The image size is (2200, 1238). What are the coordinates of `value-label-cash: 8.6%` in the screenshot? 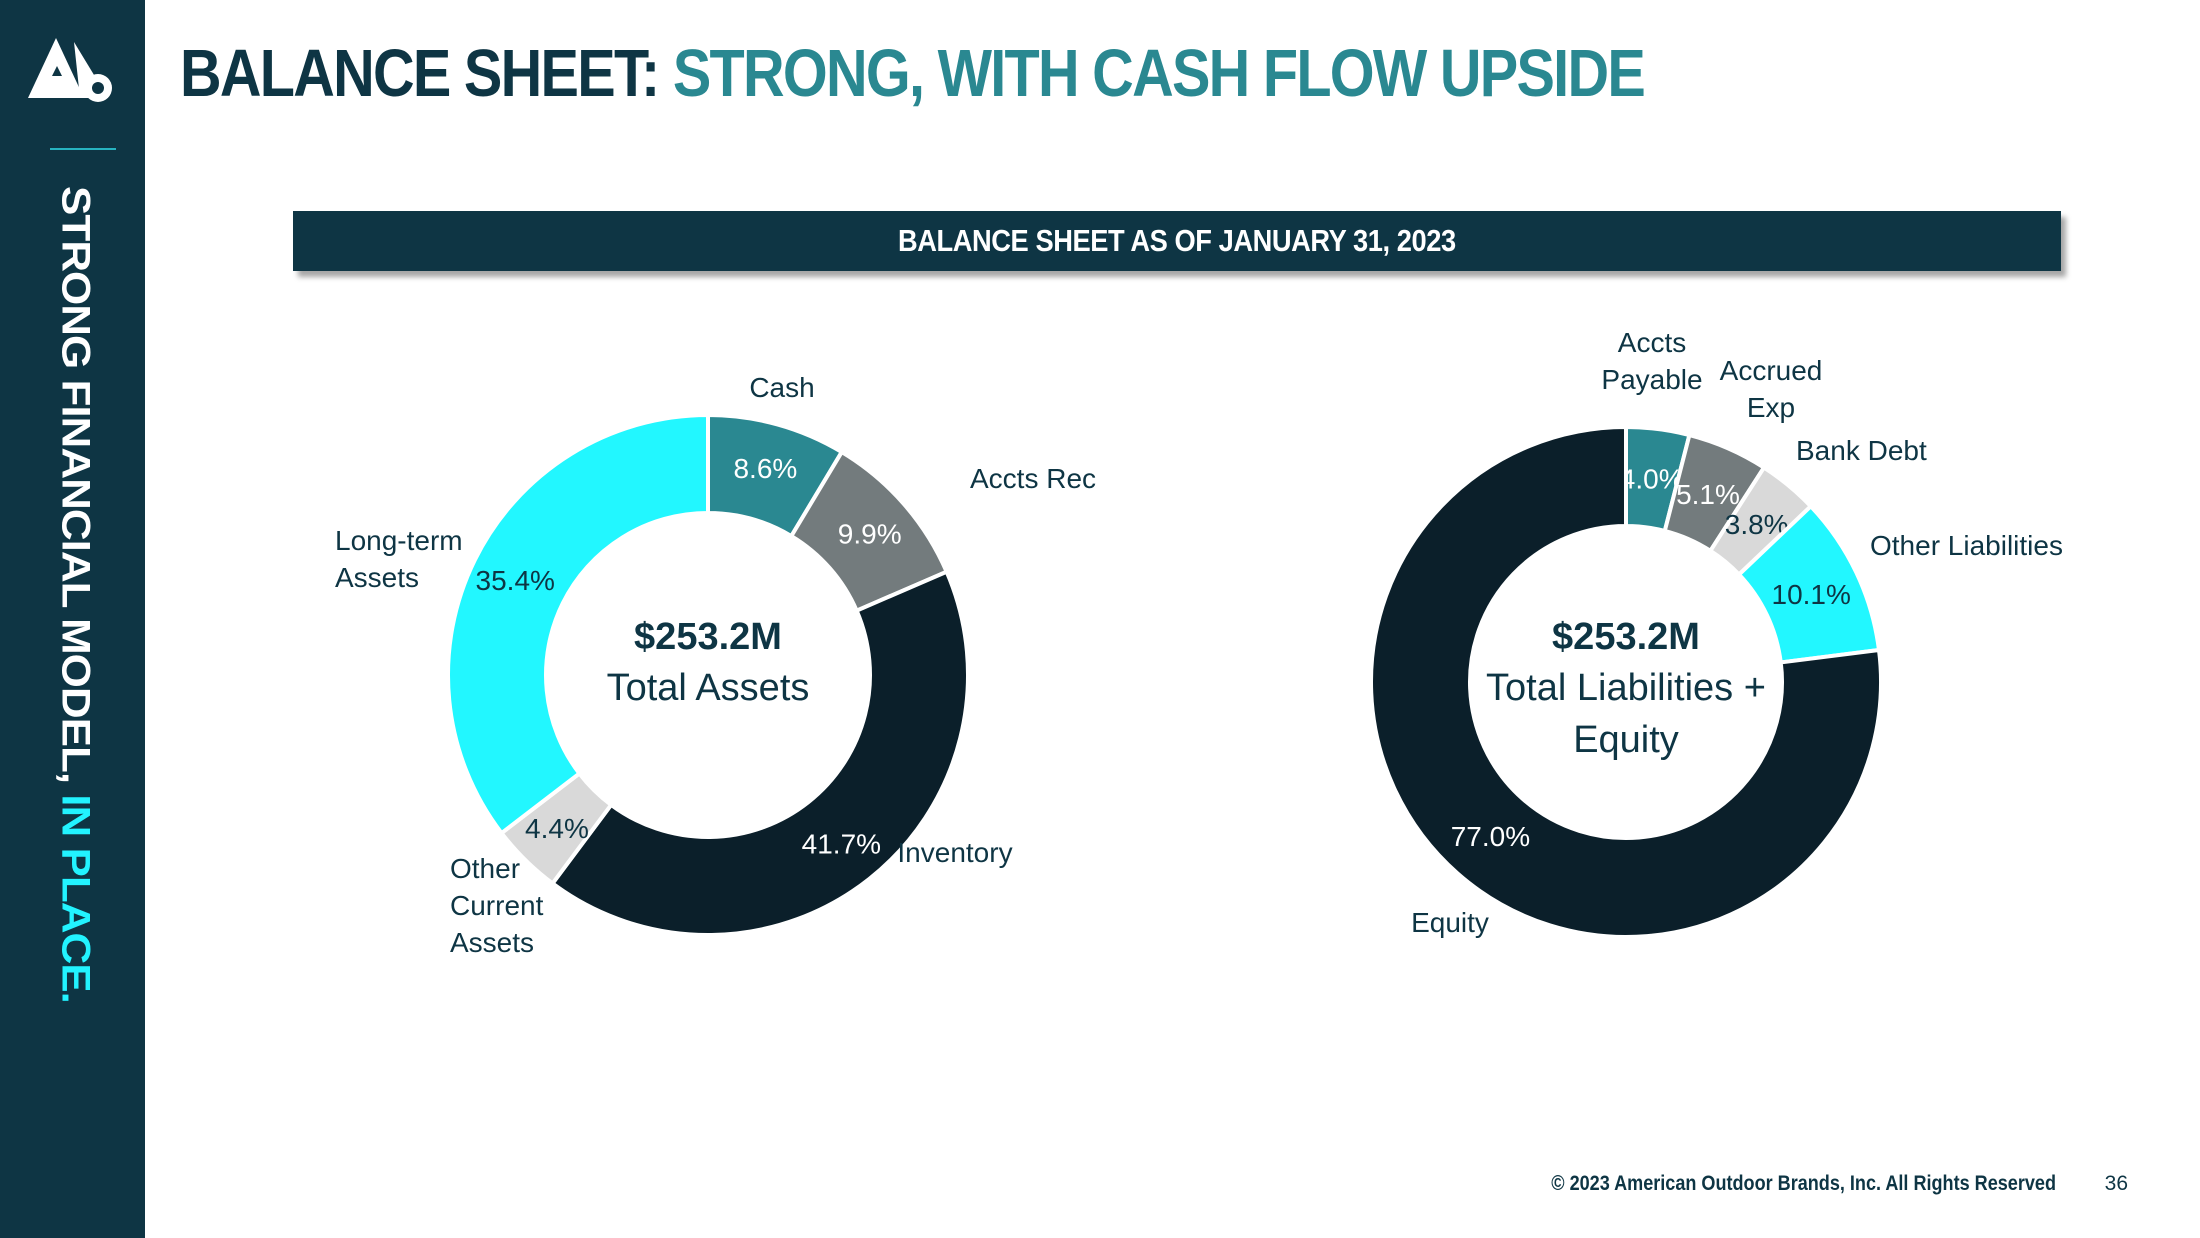 It's located at (765, 468).